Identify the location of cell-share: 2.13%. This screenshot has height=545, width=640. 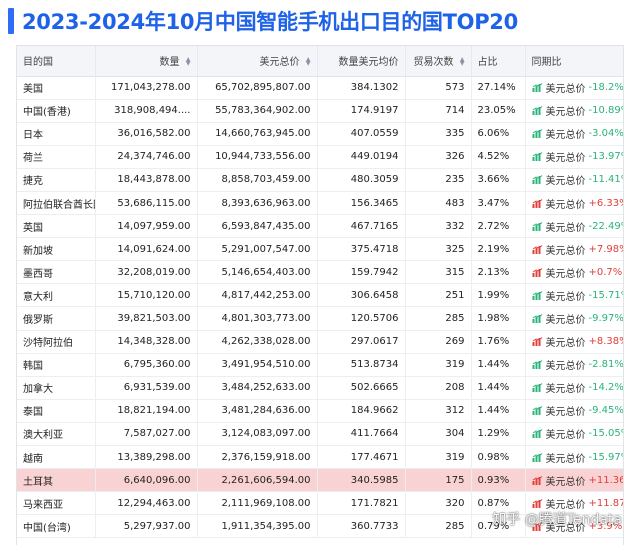
(498, 272).